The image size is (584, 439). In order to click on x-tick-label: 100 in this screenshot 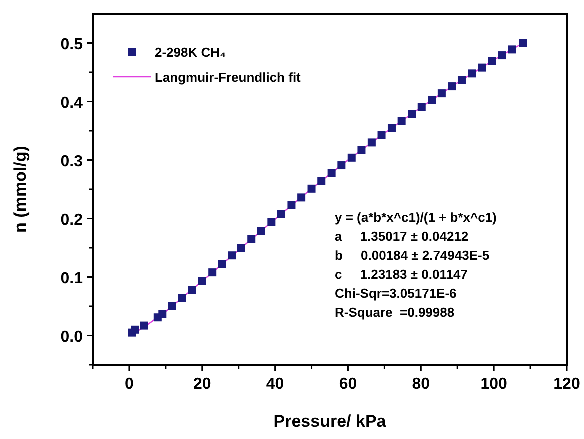, I will do `click(494, 384)`.